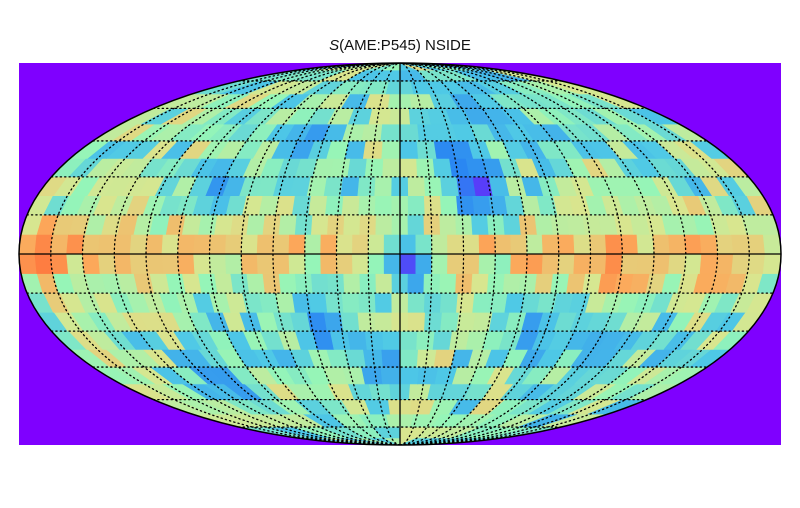 The height and width of the screenshot is (508, 800). I want to click on meridian-line, so click(447, 254).